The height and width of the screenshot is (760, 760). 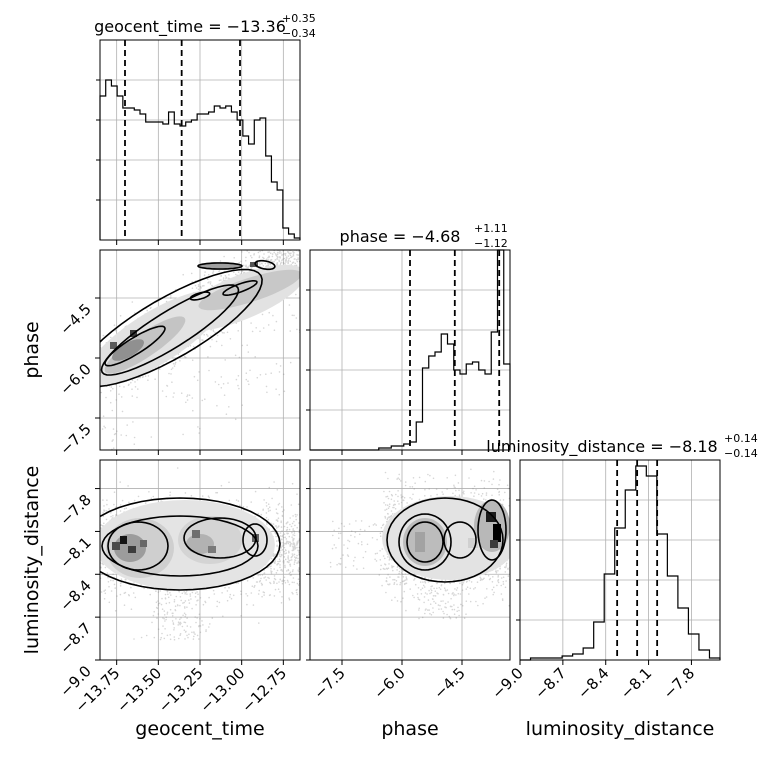 What do you see at coordinates (550, 683) in the screenshot?
I see `x-tick-label: −8.7` at bounding box center [550, 683].